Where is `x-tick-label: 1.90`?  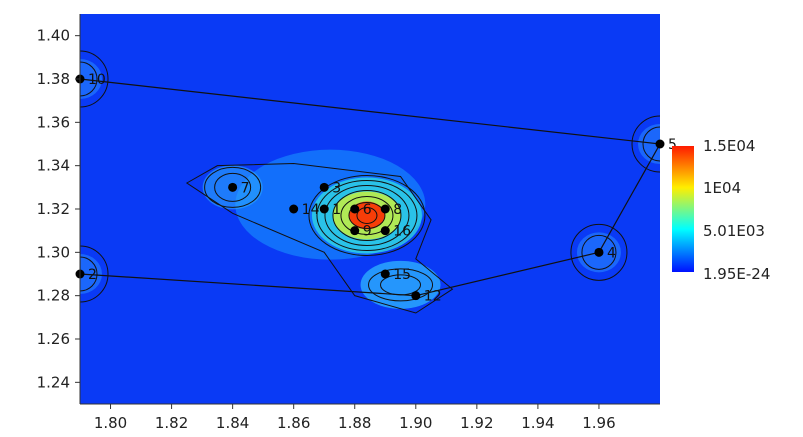 x-tick-label: 1.90 is located at coordinates (415, 423).